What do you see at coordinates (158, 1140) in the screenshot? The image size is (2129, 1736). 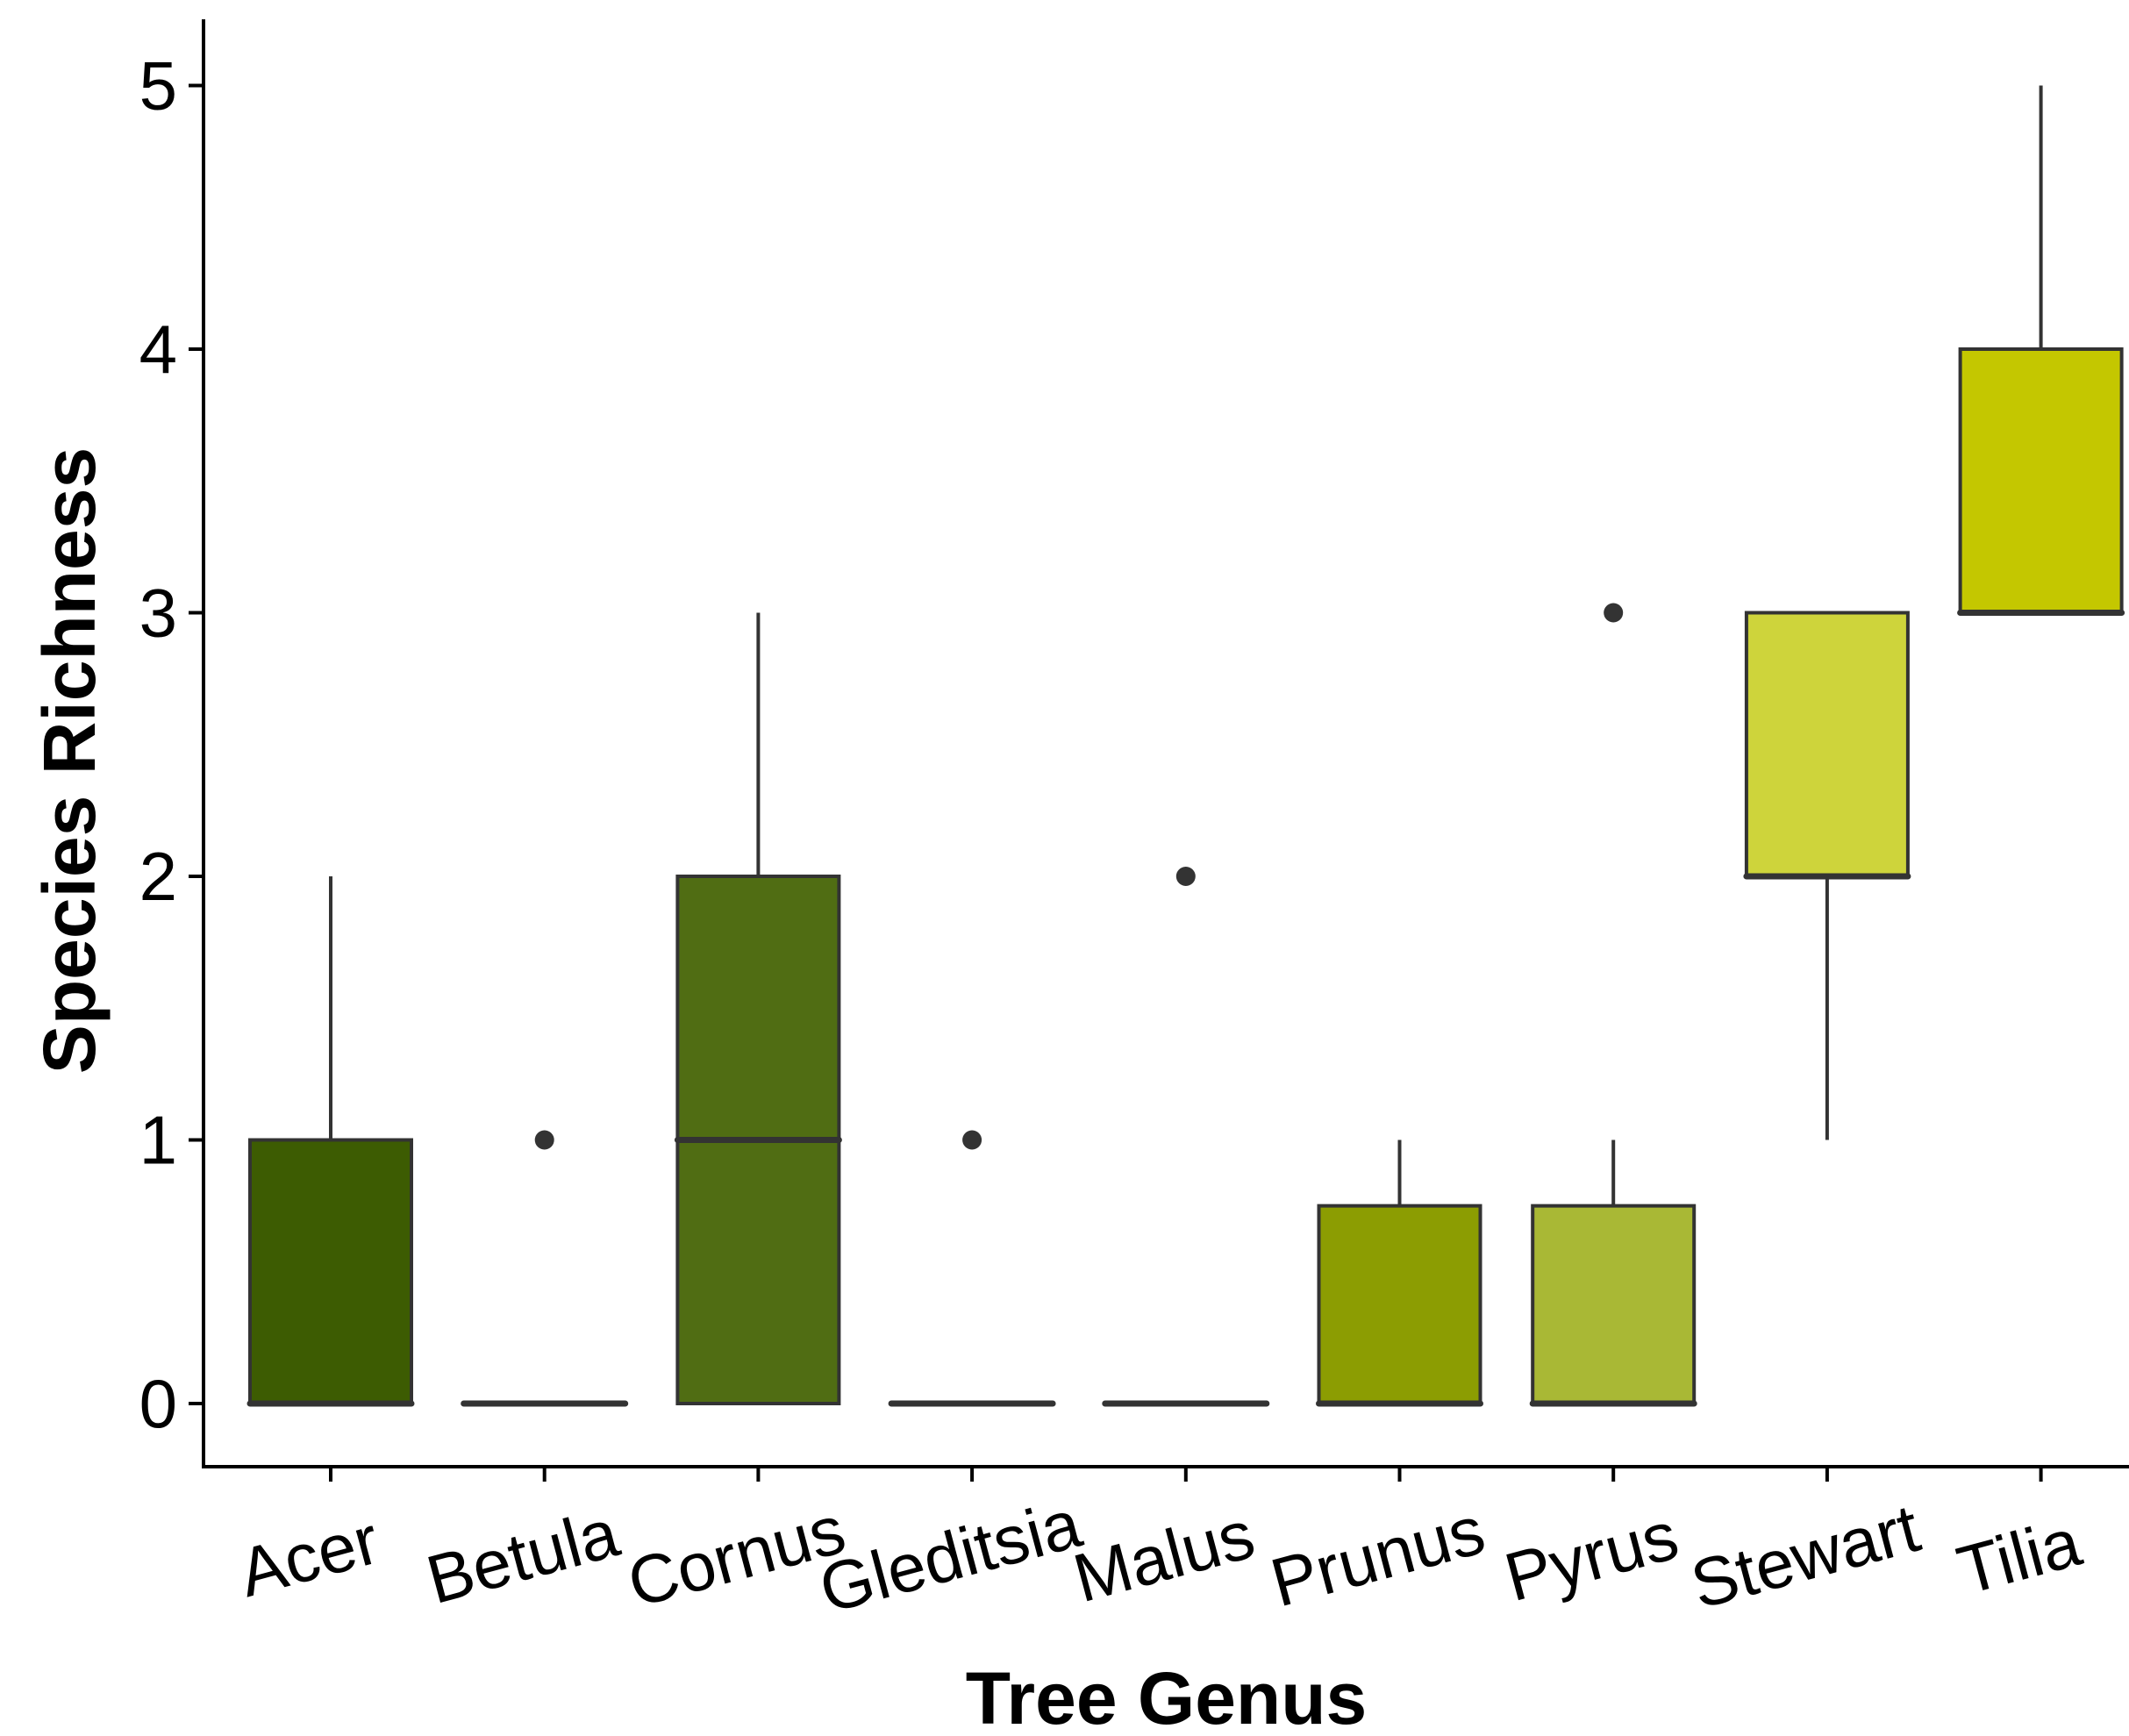 I see `y-tick-label-1: 1` at bounding box center [158, 1140].